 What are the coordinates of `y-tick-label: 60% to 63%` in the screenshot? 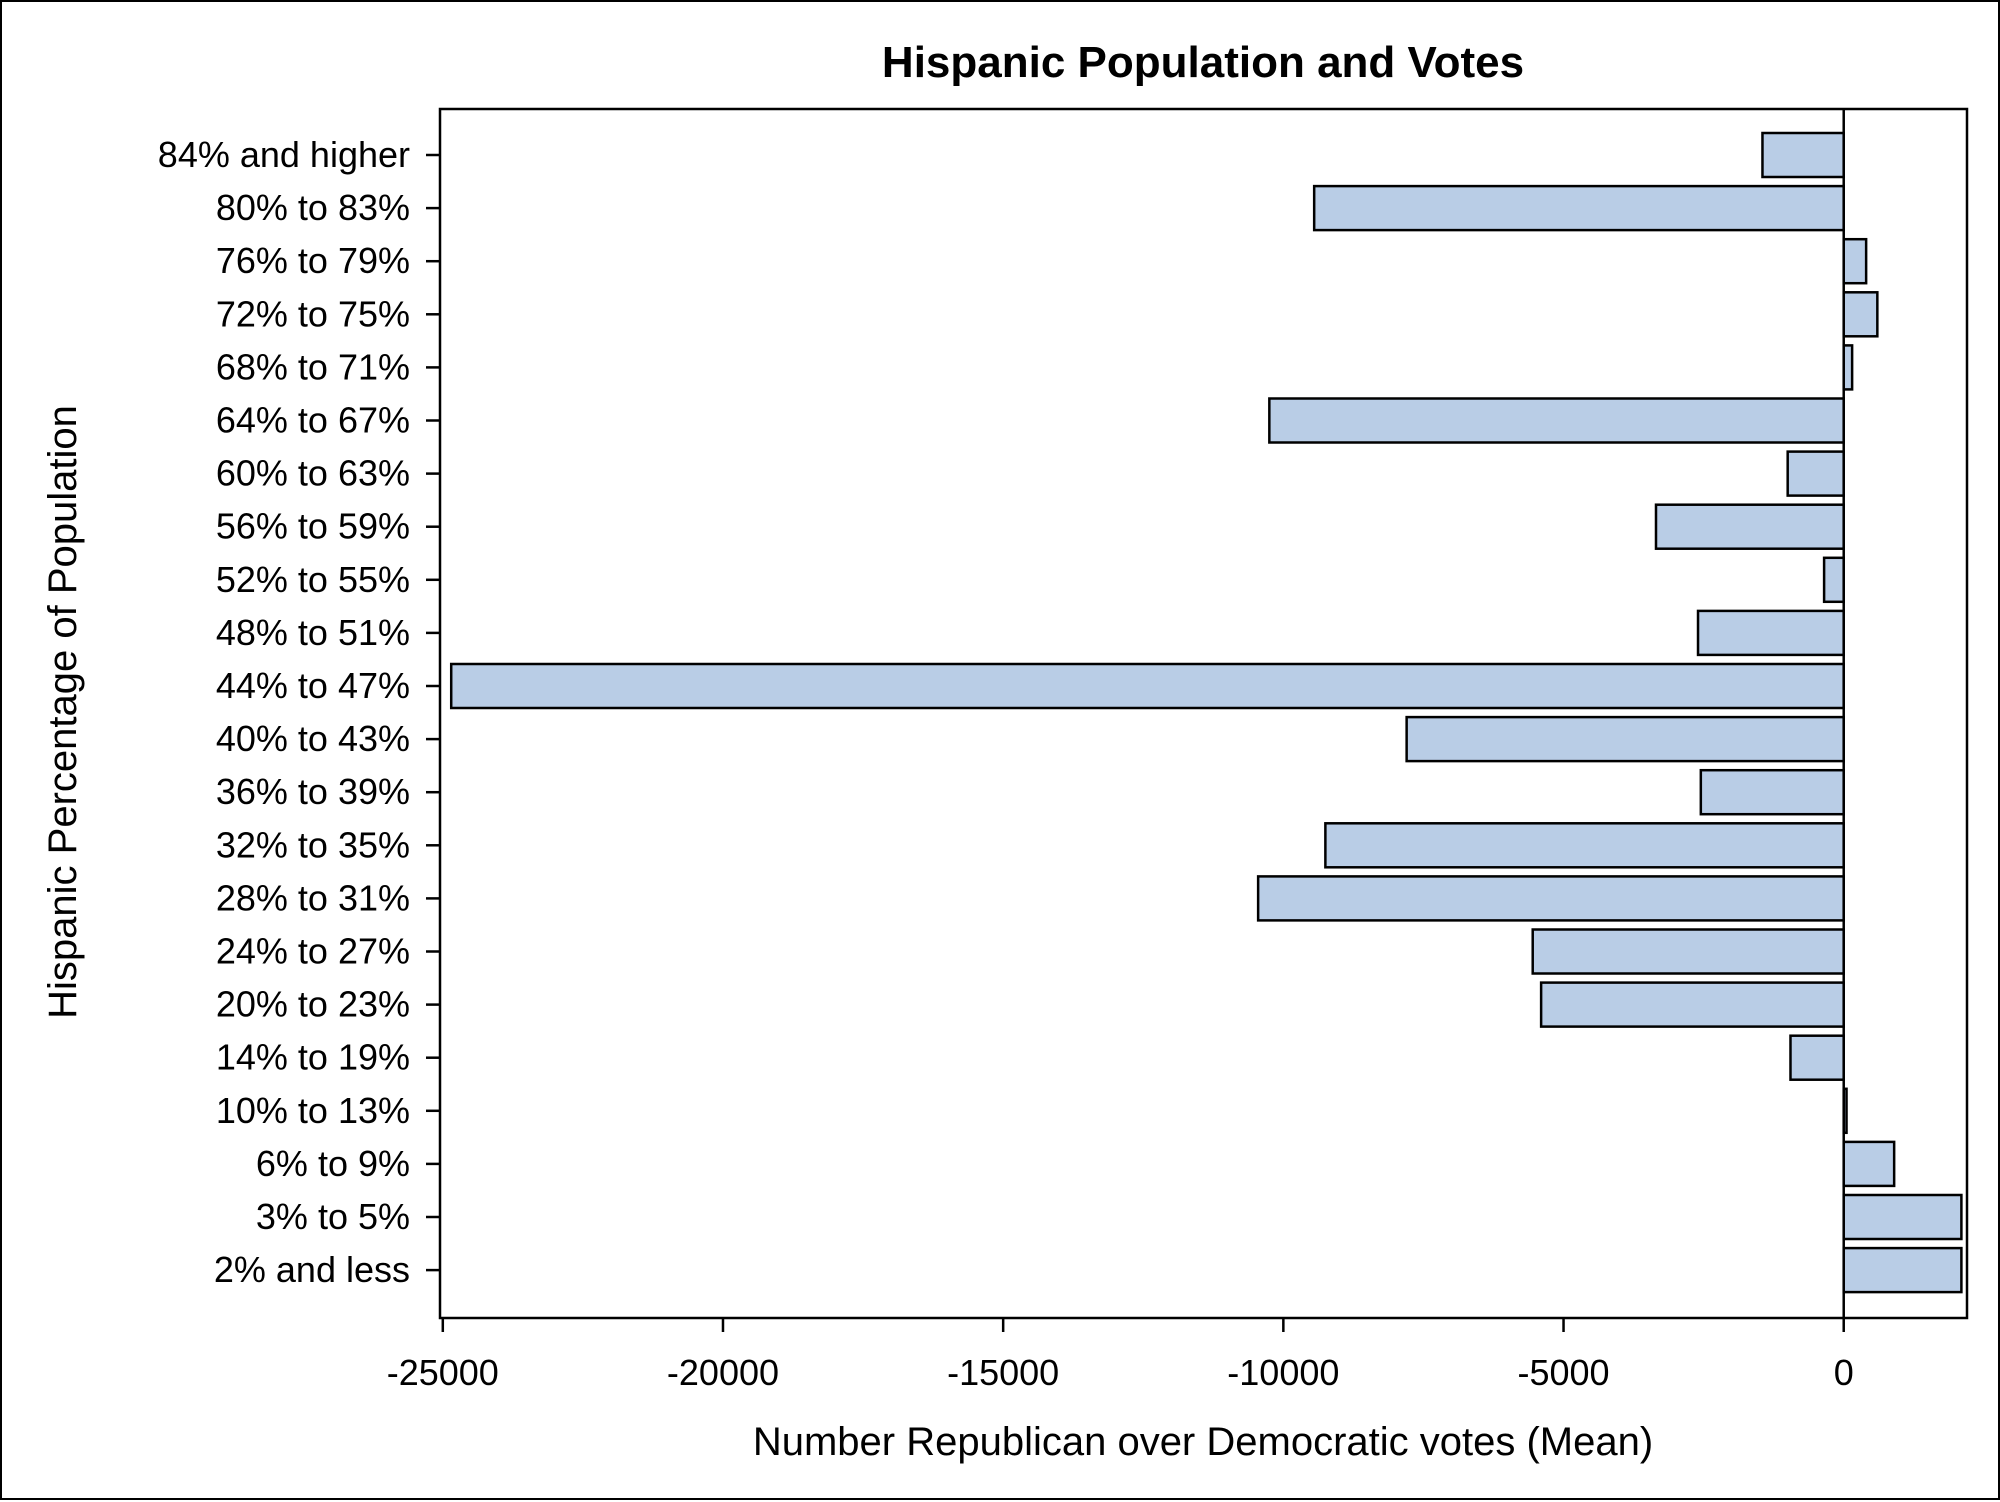 It's located at (313, 473).